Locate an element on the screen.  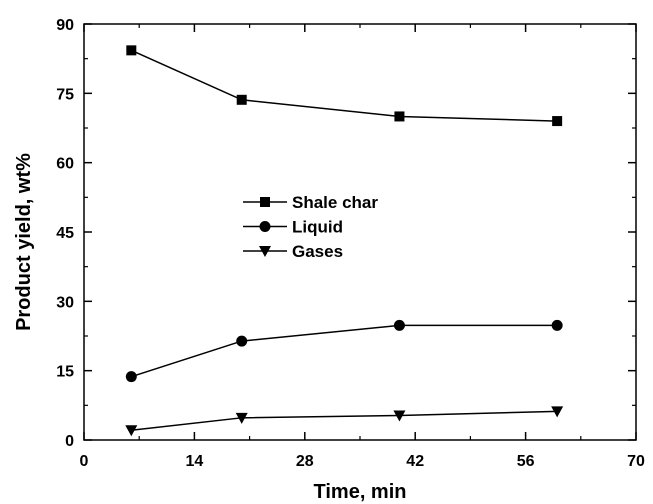
x-tick-label: 56 is located at coordinates (526, 461).